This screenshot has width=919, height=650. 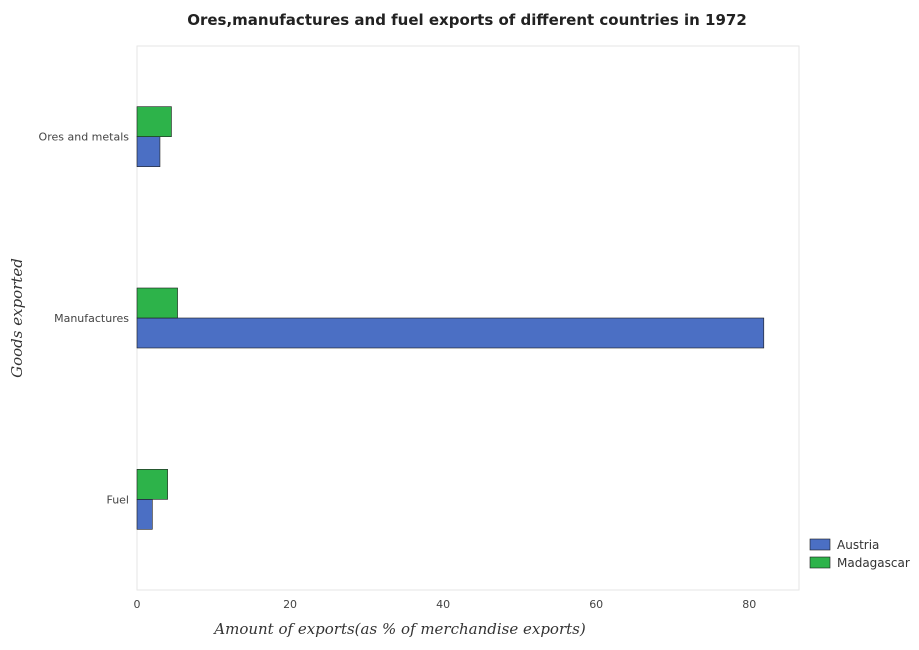 What do you see at coordinates (450, 333) in the screenshot?
I see `bar-austria-manufactures` at bounding box center [450, 333].